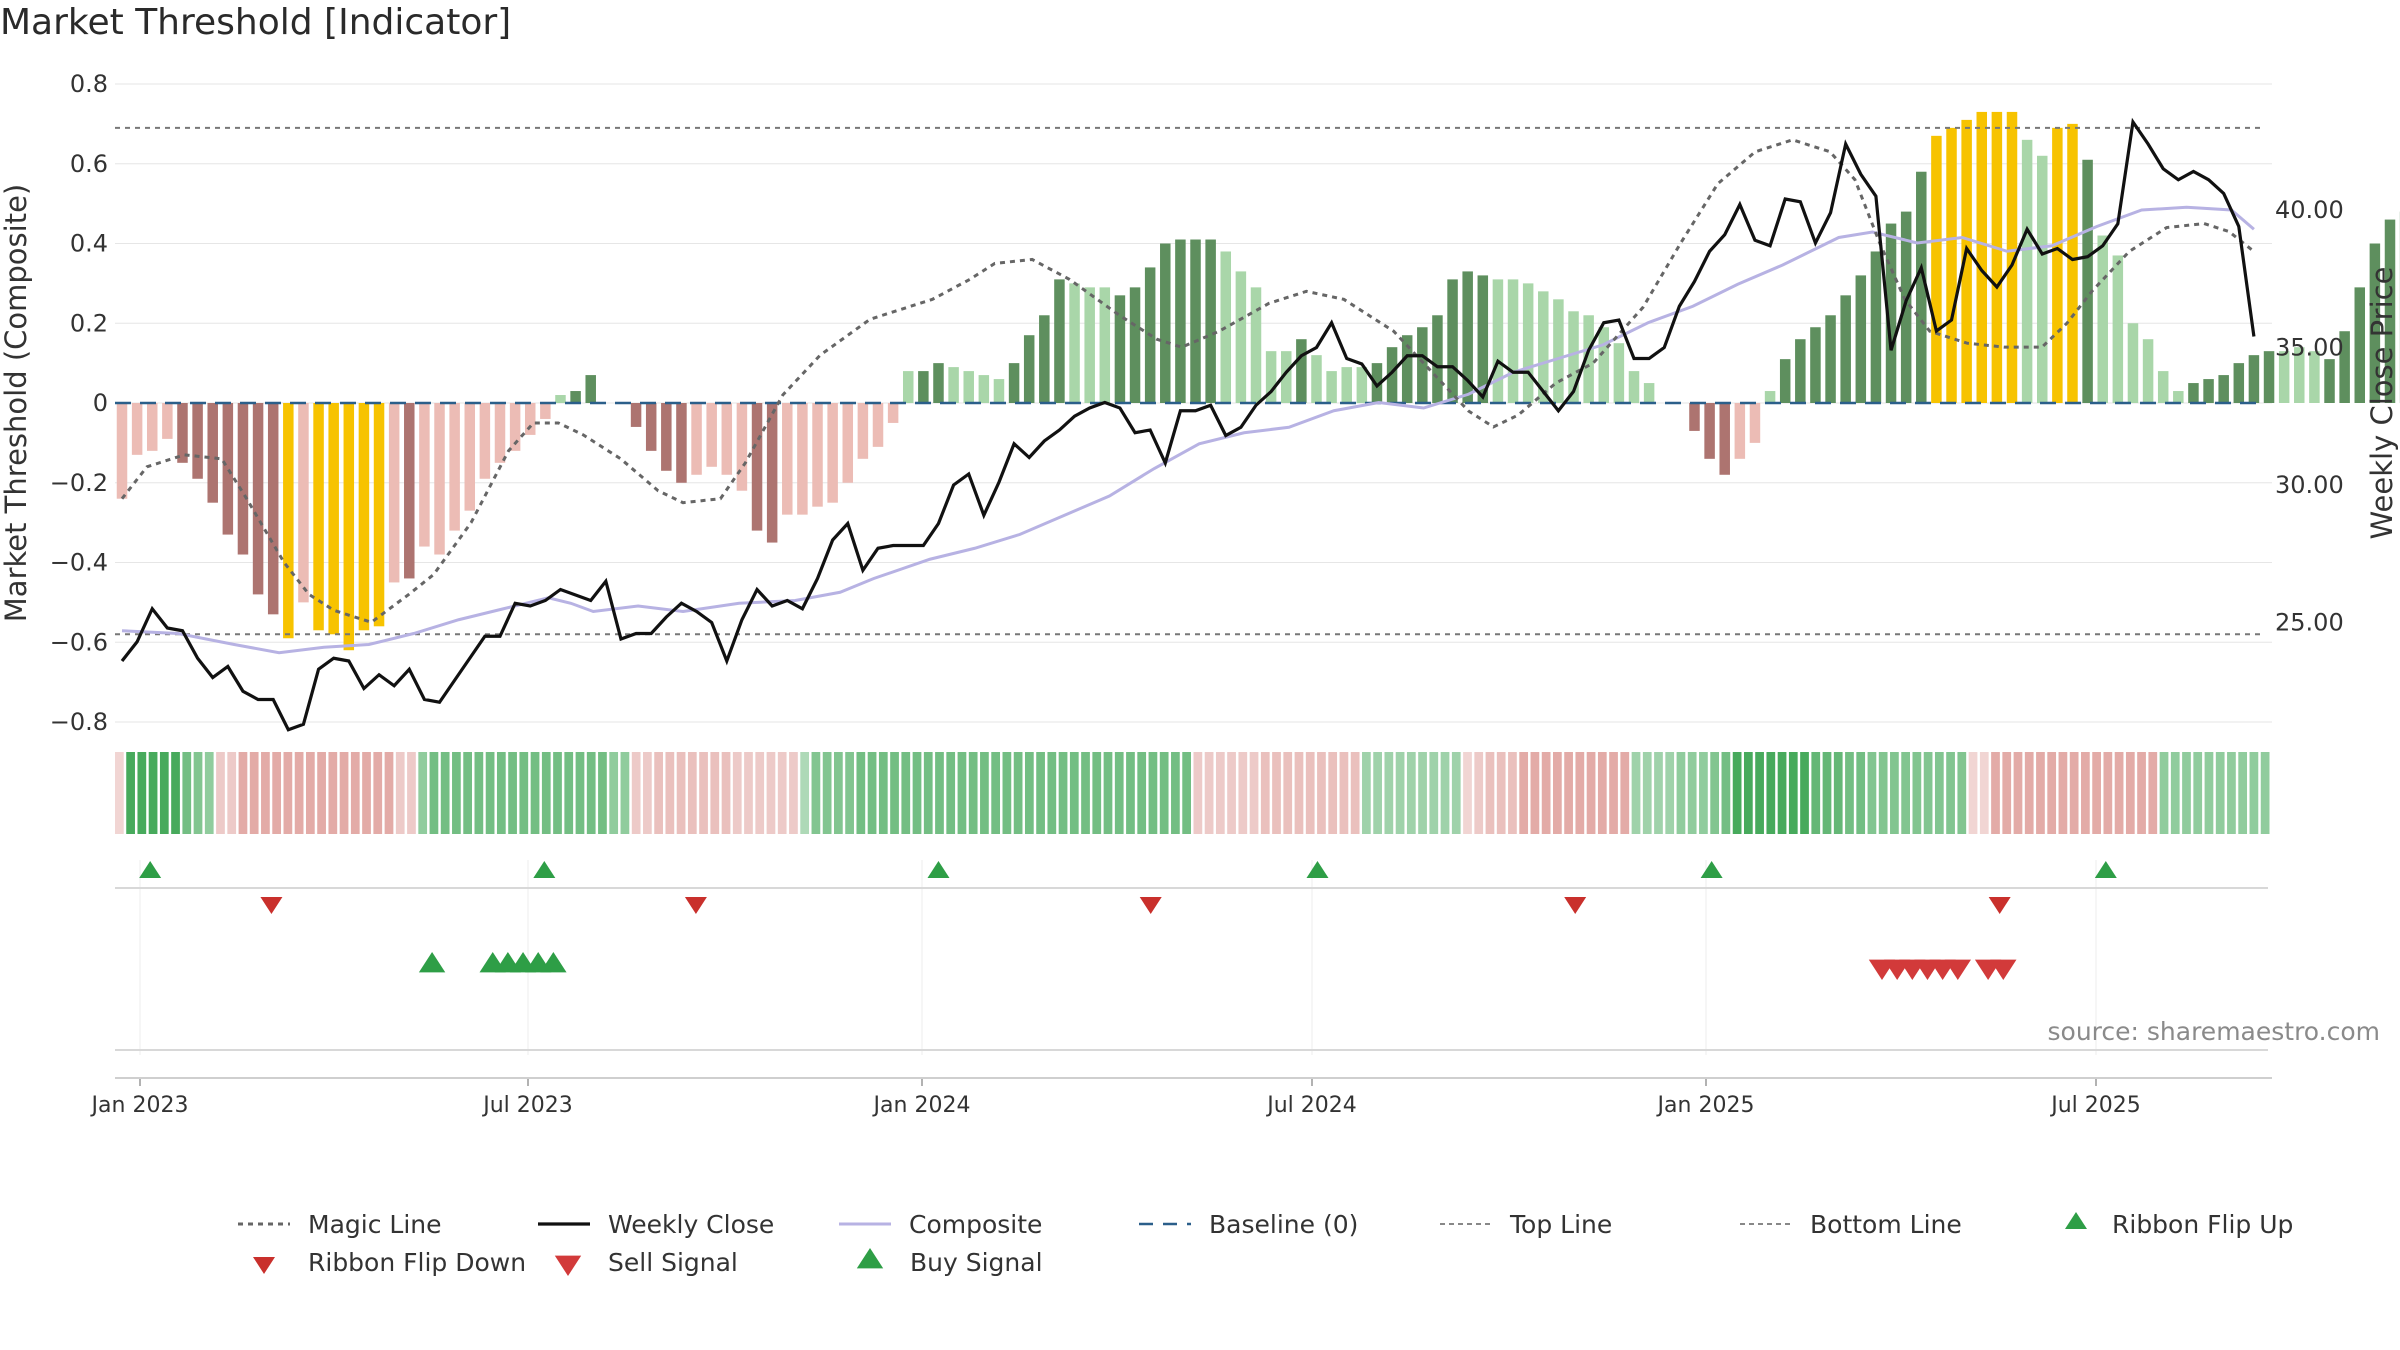 The image size is (2400, 1350). Describe the element at coordinates (375, 1224) in the screenshot. I see `legend-label: Magic Line` at that location.